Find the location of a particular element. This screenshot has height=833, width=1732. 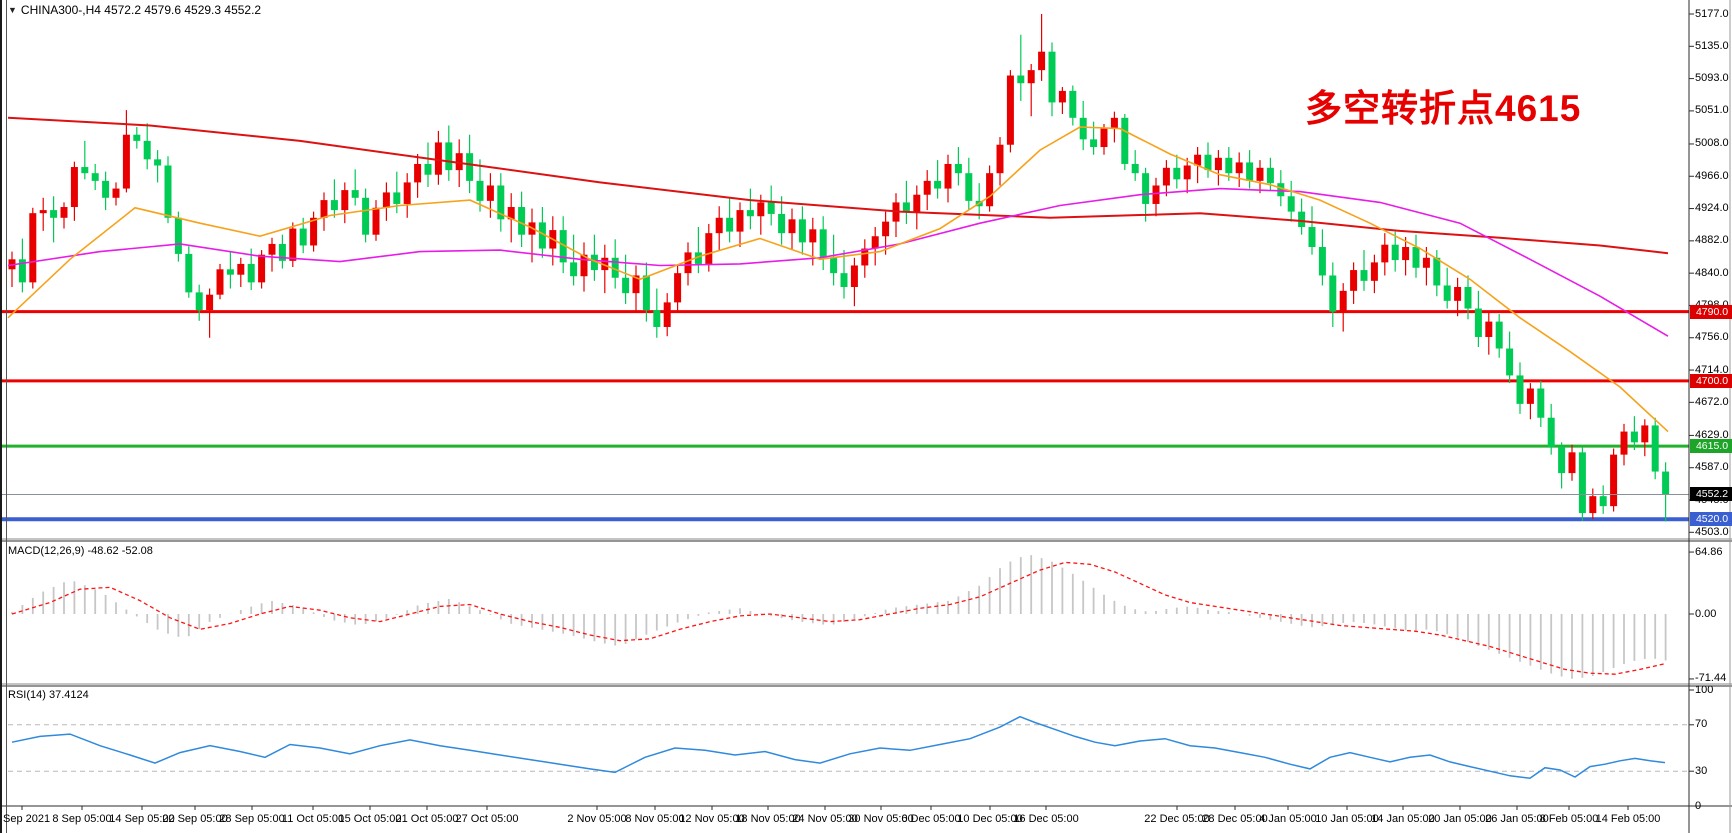

date-axis-label: 27 Oct 05:00 is located at coordinates (487, 819).